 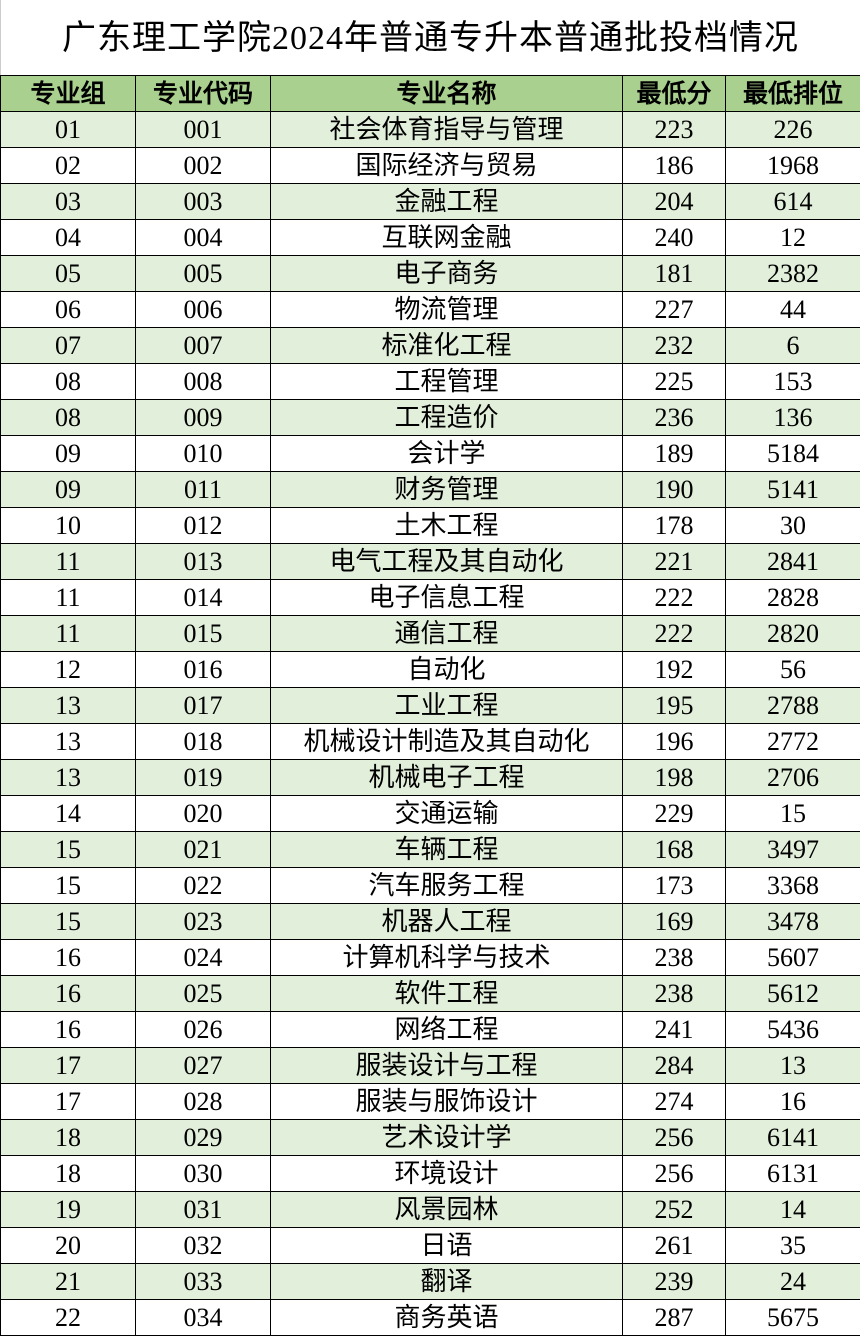 I want to click on cell-major: 艺术设计学, so click(x=447, y=1138).